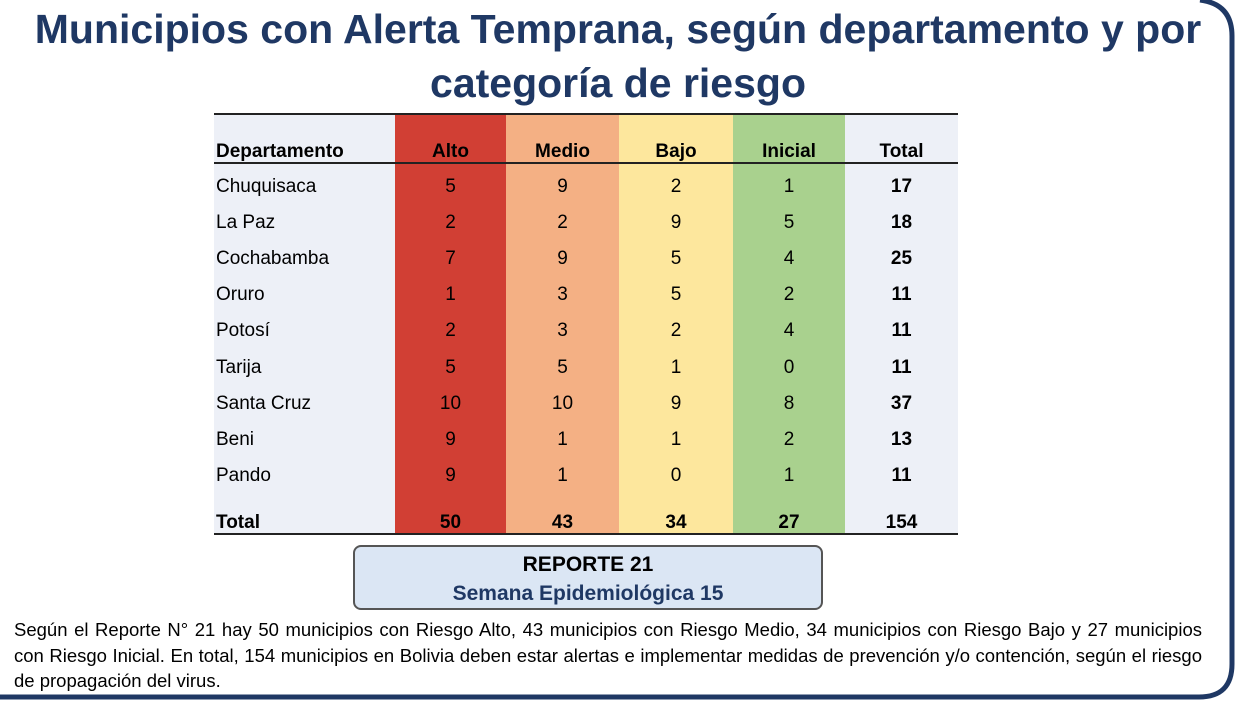 Image resolution: width=1236 pixels, height=701 pixels. I want to click on row-label: Tarija, so click(239, 367).